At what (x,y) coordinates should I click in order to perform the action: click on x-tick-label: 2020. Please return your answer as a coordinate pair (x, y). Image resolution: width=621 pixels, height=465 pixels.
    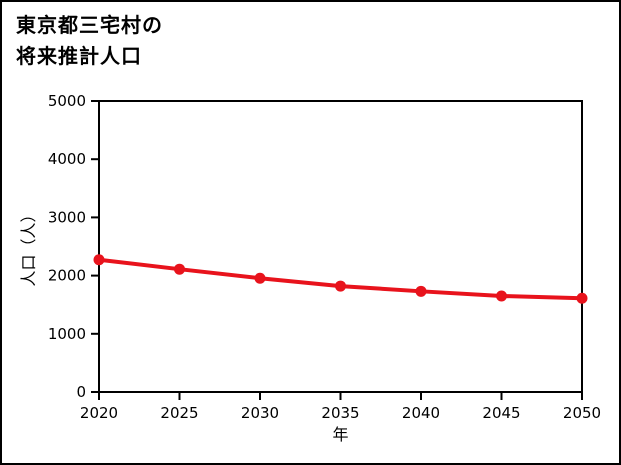
    Looking at the image, I should click on (99, 413).